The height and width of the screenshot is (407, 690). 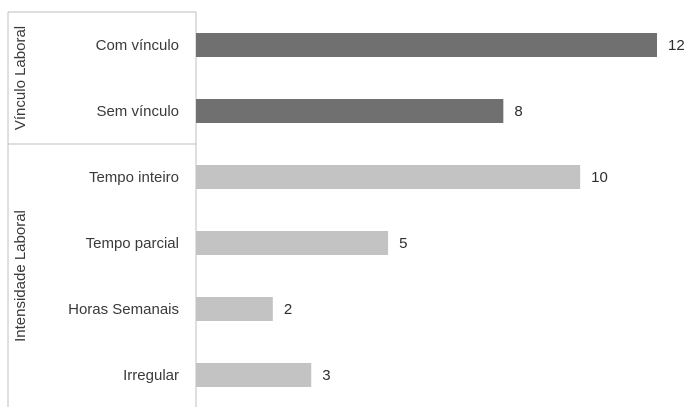 I want to click on category-label-tempo-parcial: Tempo parcial, so click(x=132, y=243).